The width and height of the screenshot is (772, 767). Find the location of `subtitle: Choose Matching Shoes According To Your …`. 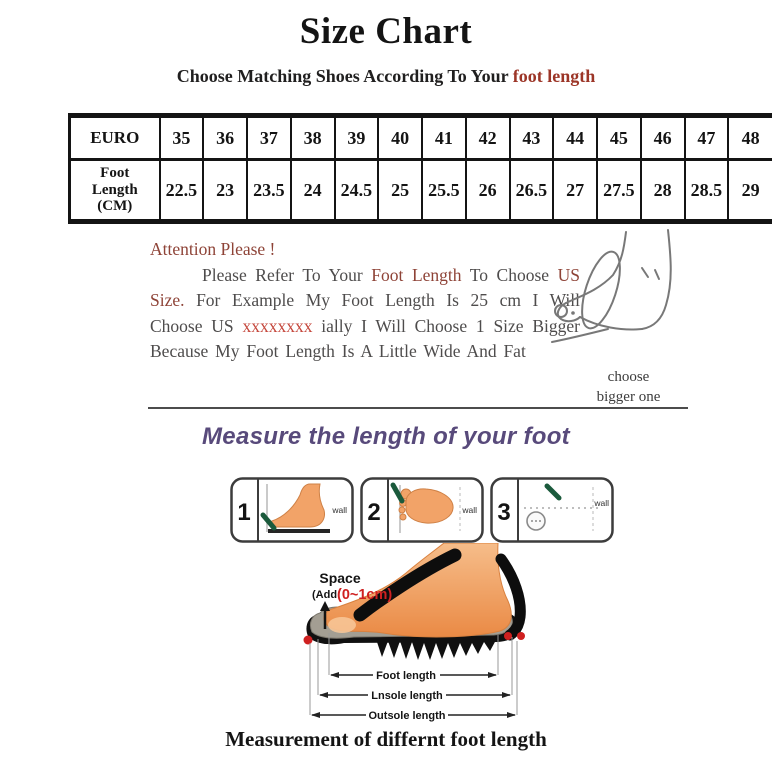

subtitle: Choose Matching Shoes According To Your … is located at coordinates (386, 76).